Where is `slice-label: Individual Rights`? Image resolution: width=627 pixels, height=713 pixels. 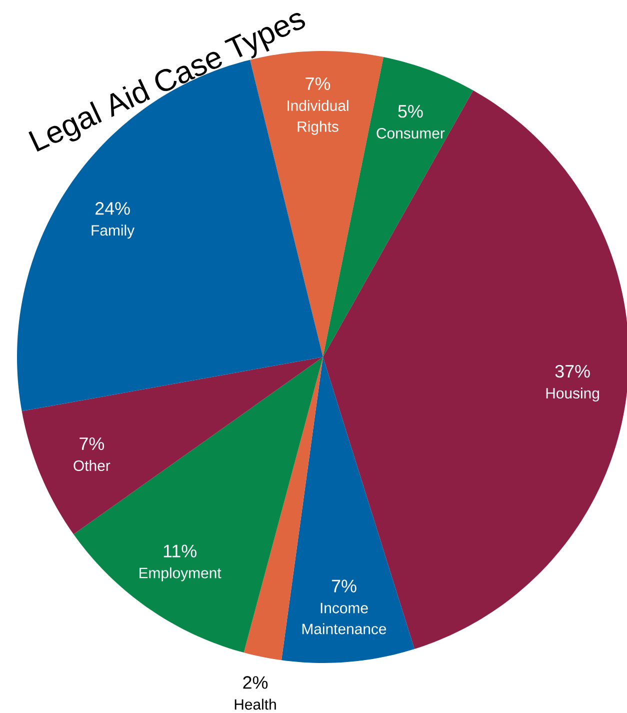
slice-label: Individual Rights is located at coordinates (318, 117).